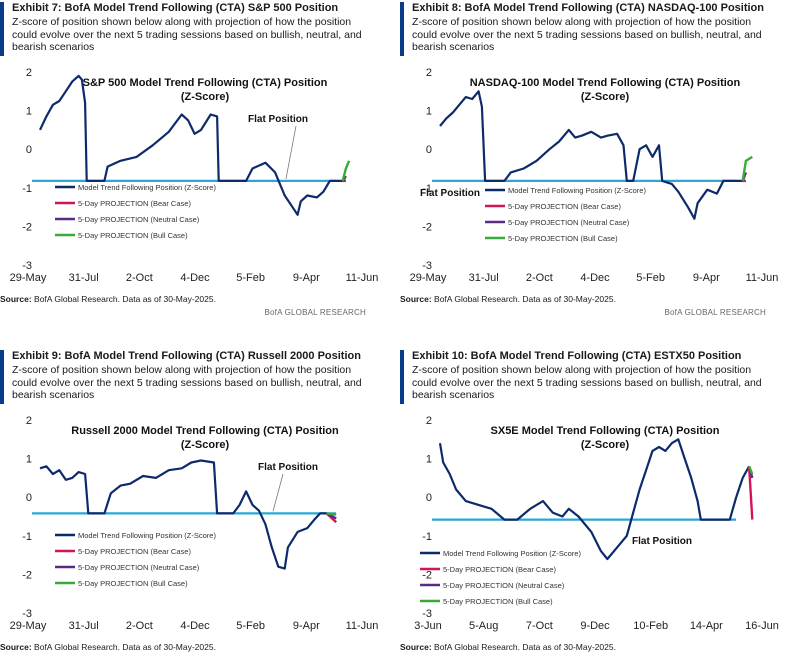 The image size is (786, 653). What do you see at coordinates (539, 626) in the screenshot?
I see `x-tick-label: 7-Oct` at bounding box center [539, 626].